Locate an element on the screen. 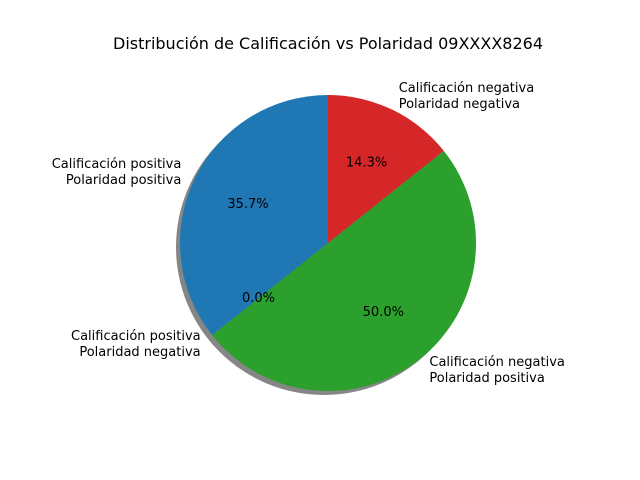 This screenshot has width=640, height=480. pie-category-label: Calificación negativa Polaridad negativa is located at coordinates (466, 96).